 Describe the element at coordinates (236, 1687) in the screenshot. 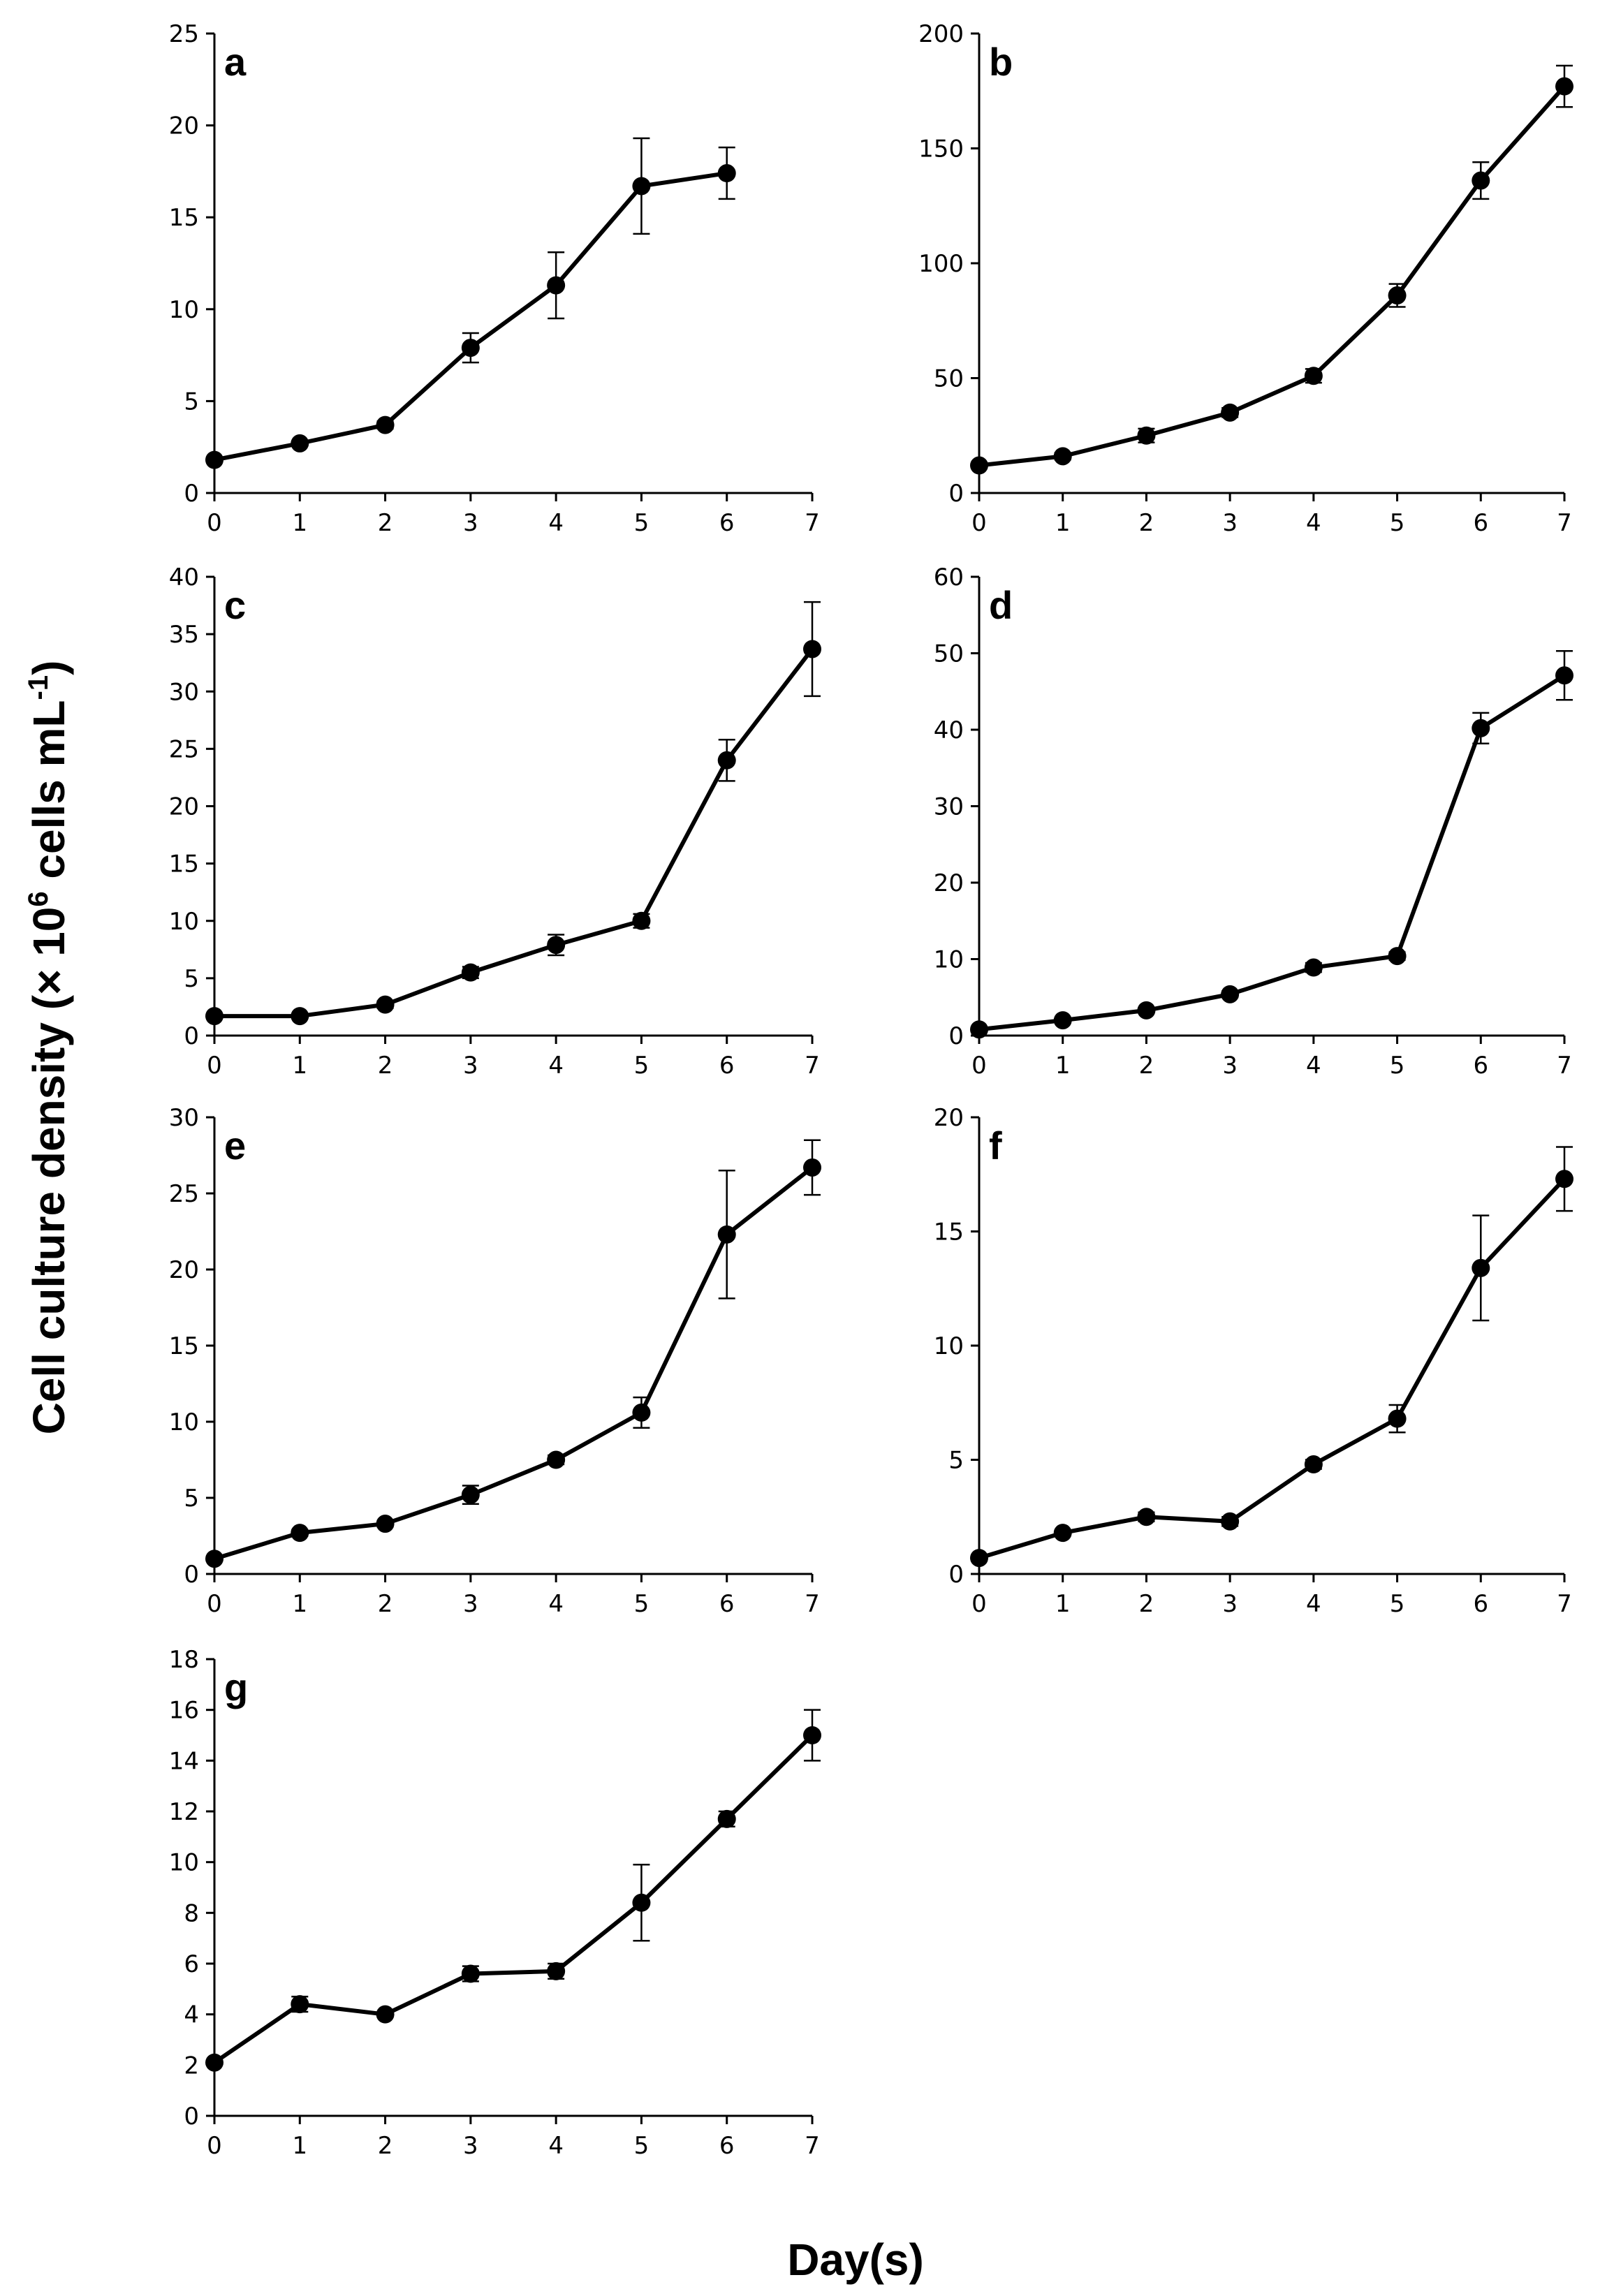

I see `panel-label: g` at that location.